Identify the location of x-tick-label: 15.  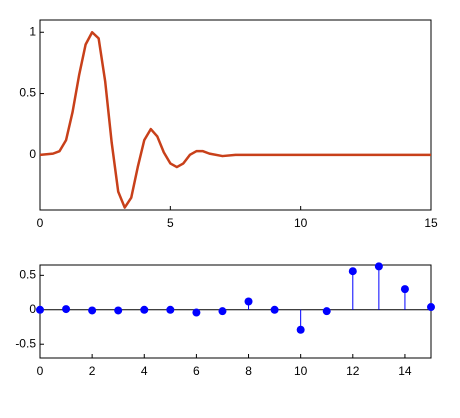
(431, 223).